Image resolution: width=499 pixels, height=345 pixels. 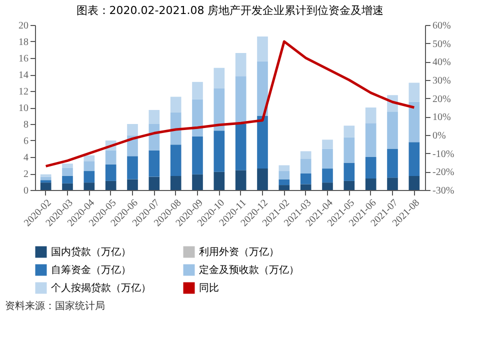 What do you see at coordinates (23, 42) in the screenshot?
I see `y-tick-label: 18` at bounding box center [23, 42].